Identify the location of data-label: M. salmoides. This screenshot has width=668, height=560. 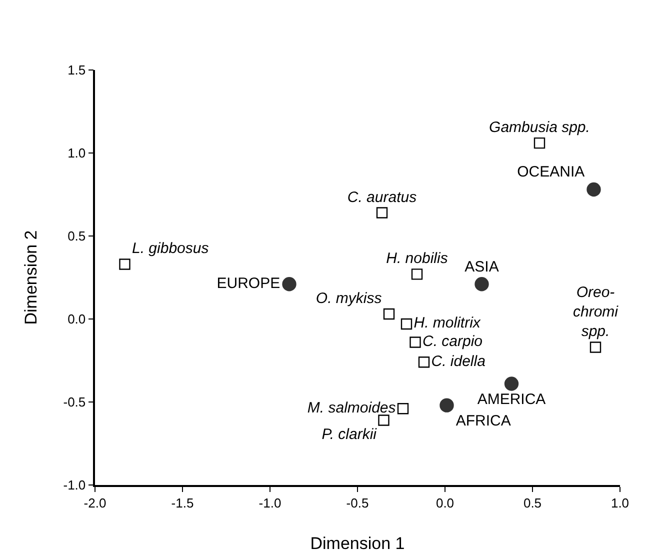
(351, 407).